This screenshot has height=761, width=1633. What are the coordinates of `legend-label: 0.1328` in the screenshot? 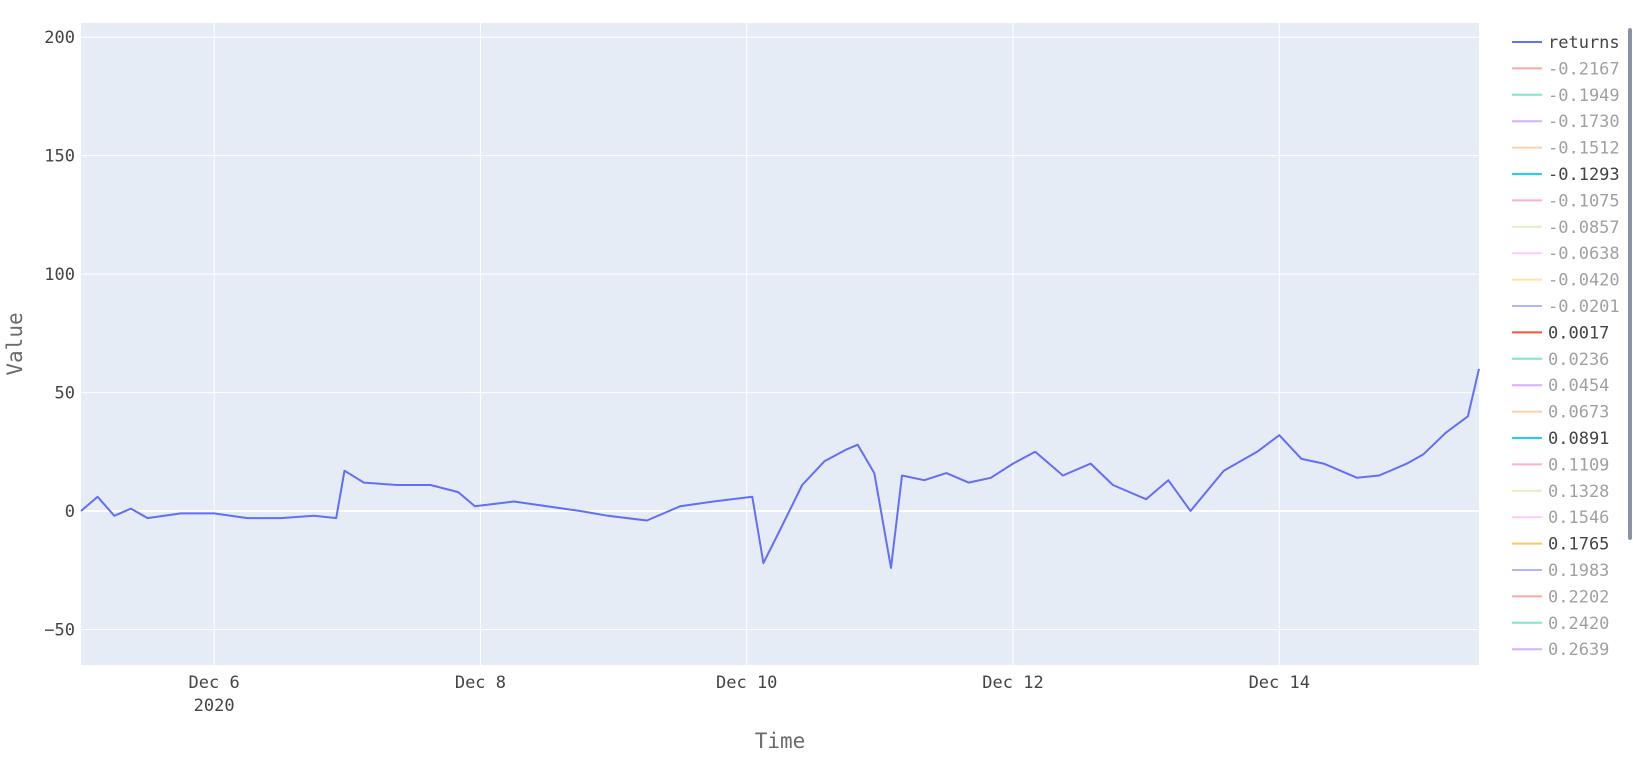 It's located at (1578, 492).